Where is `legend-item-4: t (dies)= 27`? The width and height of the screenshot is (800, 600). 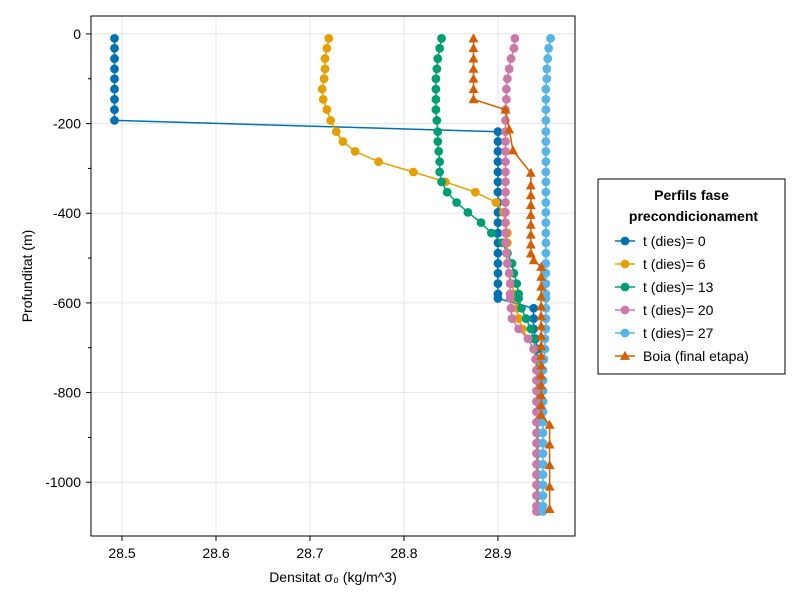 legend-item-4: t (dies)= 27 is located at coordinates (664, 333).